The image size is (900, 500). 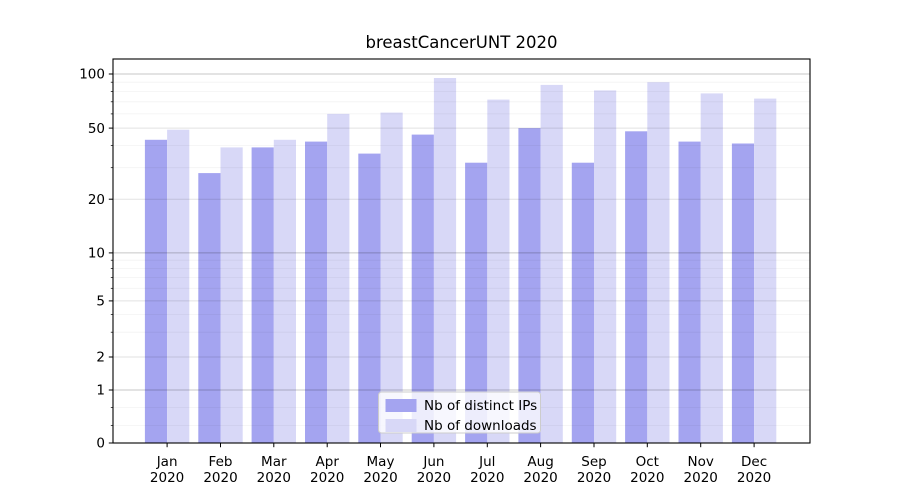 What do you see at coordinates (461, 42) in the screenshot?
I see `chart-title: breastCancerUNT 2020` at bounding box center [461, 42].